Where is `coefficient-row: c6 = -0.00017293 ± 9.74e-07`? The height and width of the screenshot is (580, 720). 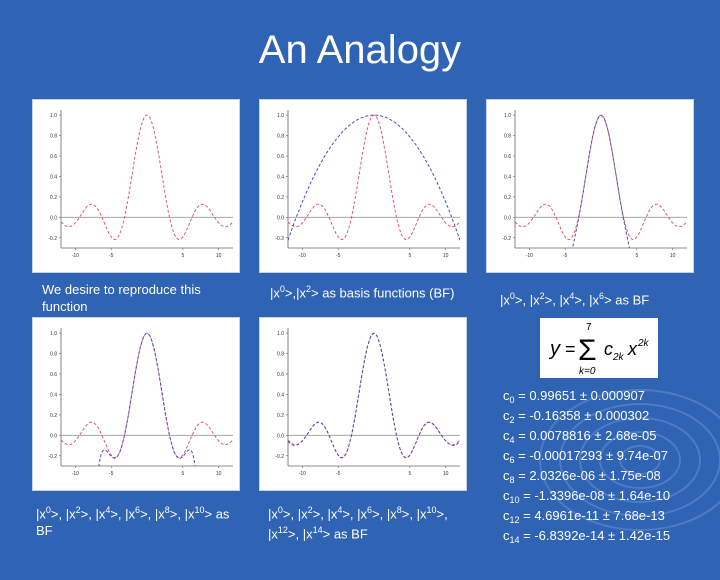 coefficient-row: c6 = -0.00017293 ± 9.74e-07 is located at coordinates (586, 458).